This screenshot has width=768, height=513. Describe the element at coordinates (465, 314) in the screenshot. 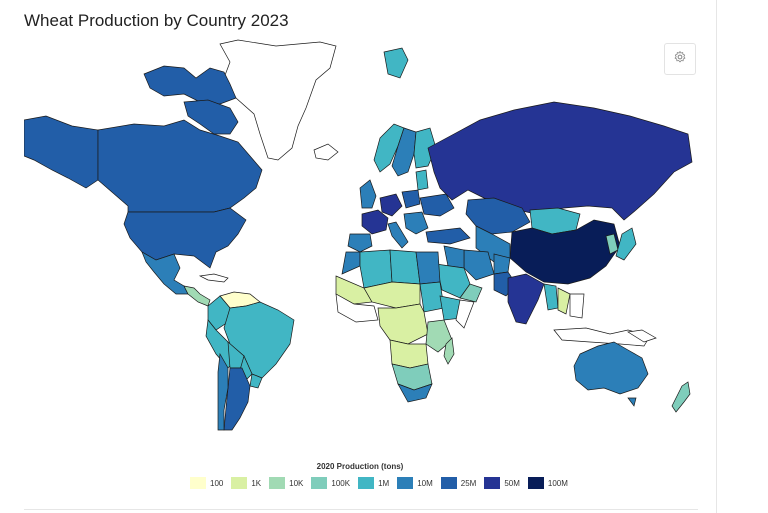

I see `region-somalia` at that location.